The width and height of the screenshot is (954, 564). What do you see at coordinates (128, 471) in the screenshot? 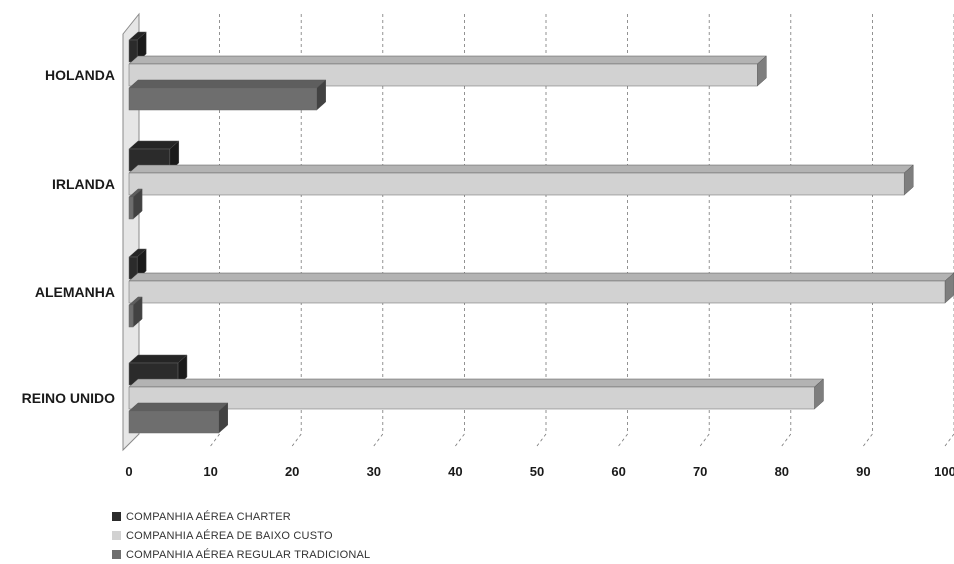
I see `x-tick-label: 0` at bounding box center [128, 471].